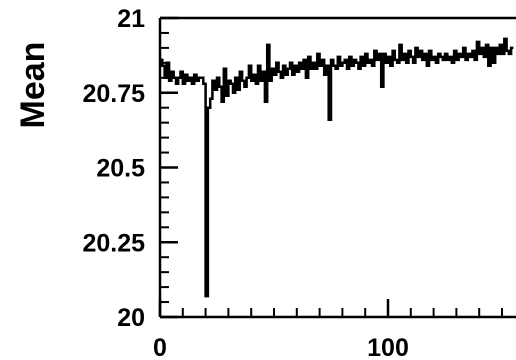 This screenshot has width=516, height=360. I want to click on x-tick-label: 0, so click(160, 347).